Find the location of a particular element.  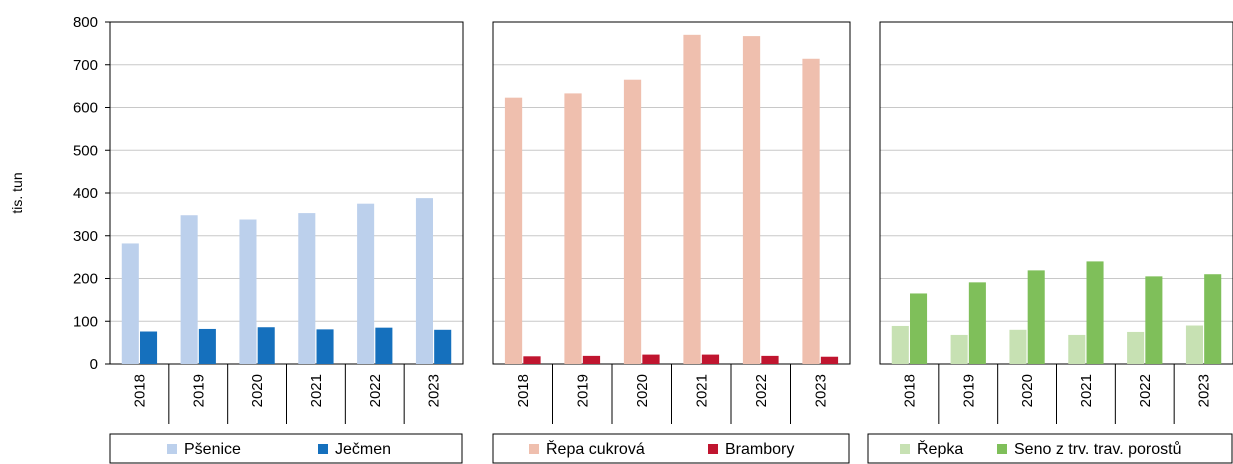

bar-je-men-2020 is located at coordinates (266, 345).